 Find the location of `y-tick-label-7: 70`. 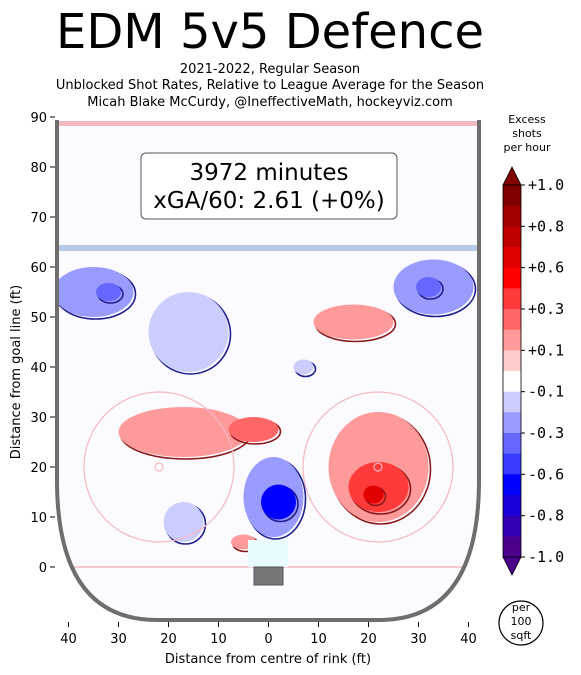

y-tick-label-7: 70 is located at coordinates (38, 218).